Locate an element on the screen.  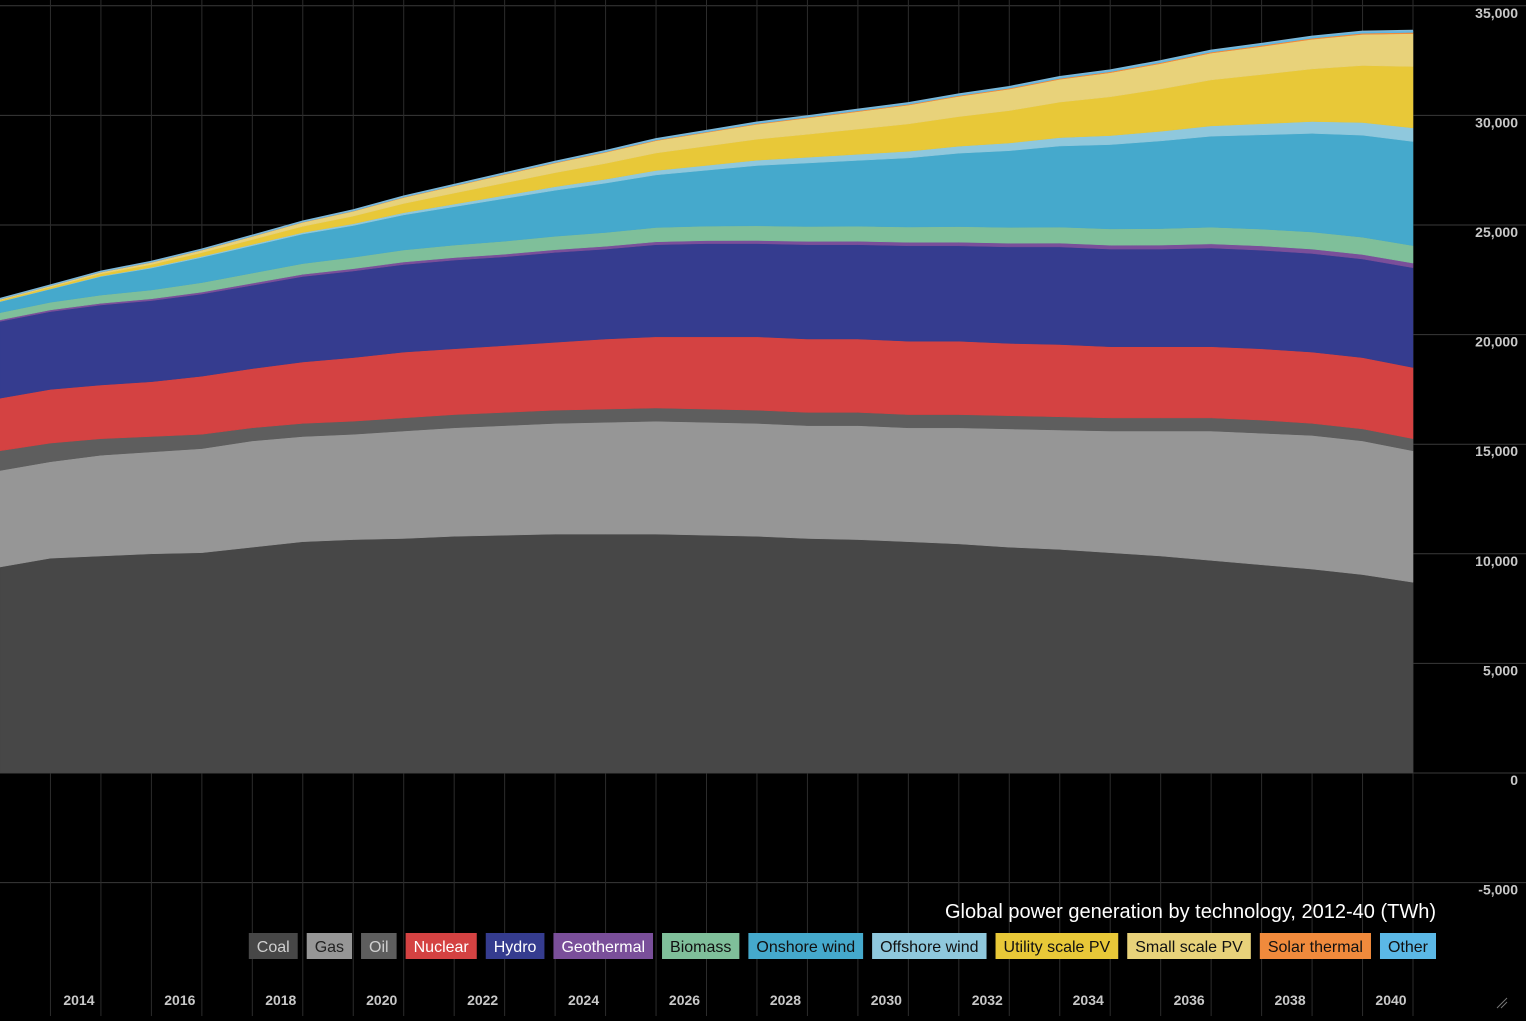
legend-item-onshore-wind: Onshore wind is located at coordinates (806, 946).